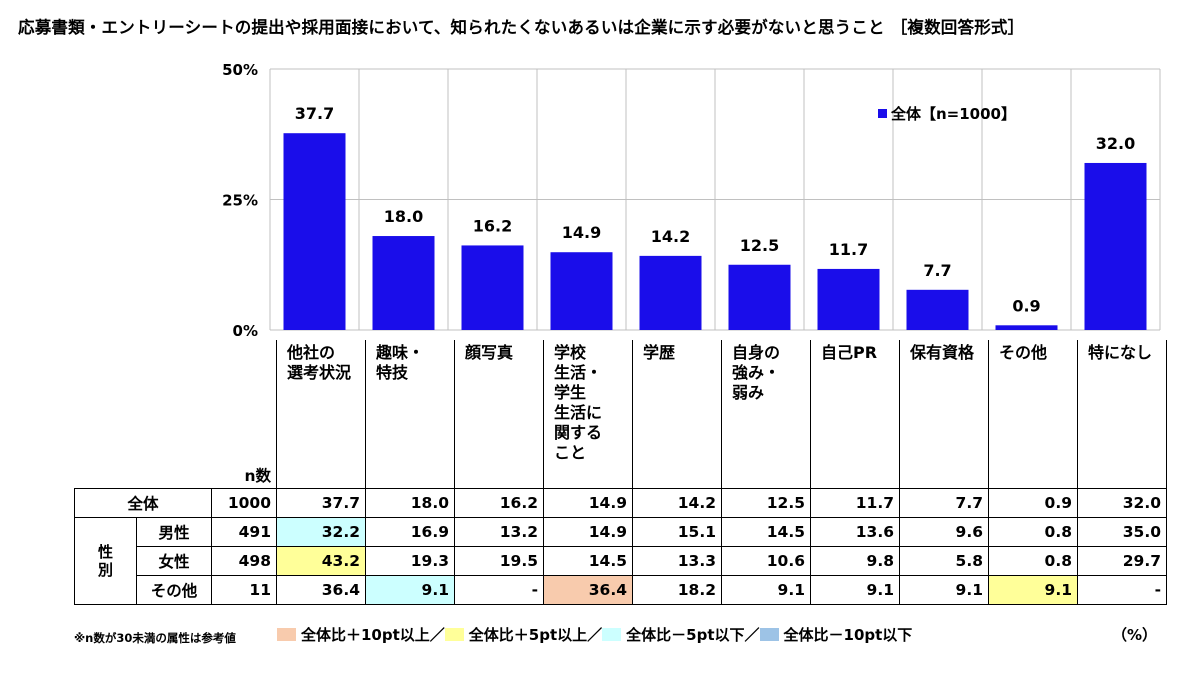 This screenshot has width=1200, height=675. Describe the element at coordinates (670, 236) in the screenshot. I see `data-label: 14.2` at that location.